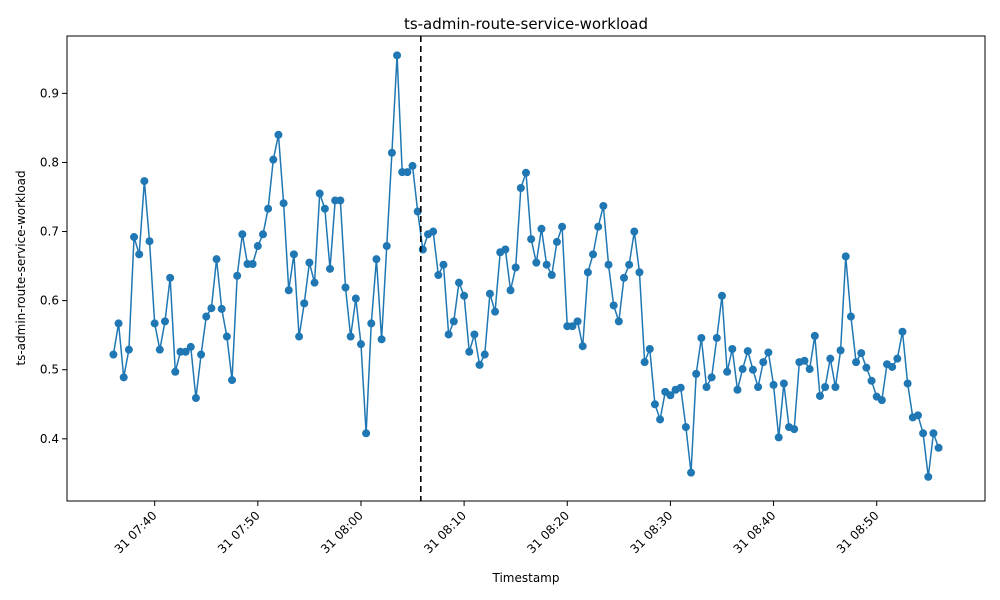  I want to click on y-tick-label: 0.5, so click(49, 370).